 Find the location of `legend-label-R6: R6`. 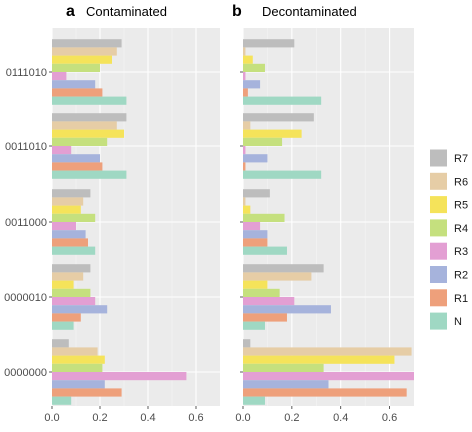

legend-label-R6: R6 is located at coordinates (461, 182).